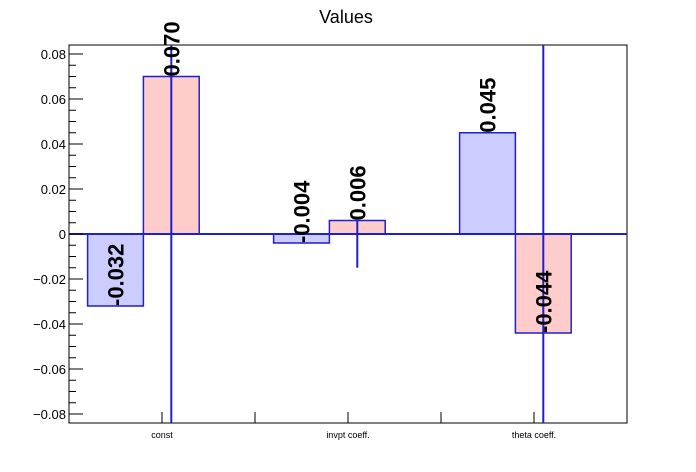 This screenshot has height=472, width=696. Describe the element at coordinates (62, 234) in the screenshot. I see `y-tick-label: 0` at that location.